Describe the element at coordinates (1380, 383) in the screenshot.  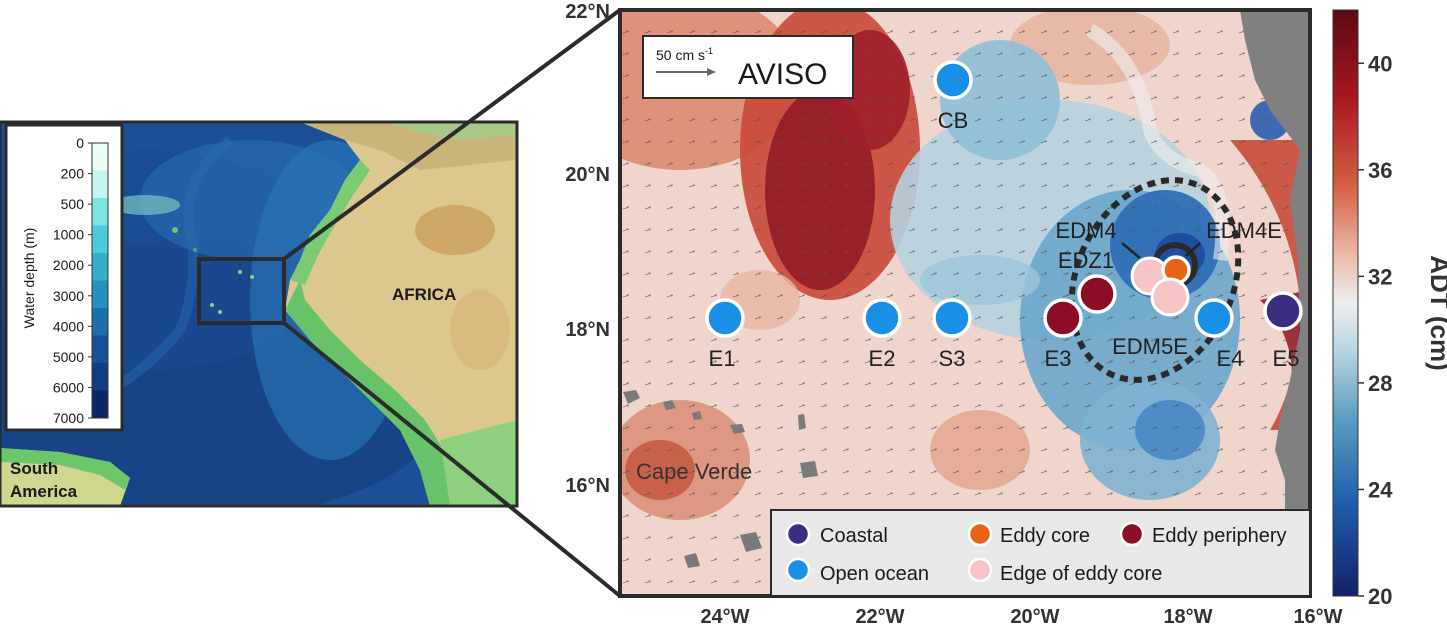
I see `adt-tick-label: 28` at that location.